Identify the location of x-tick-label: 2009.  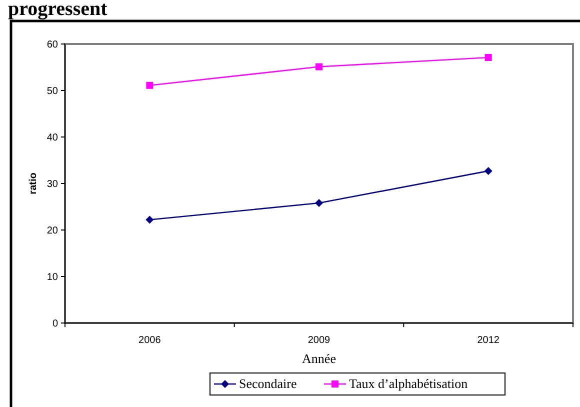
(319, 340).